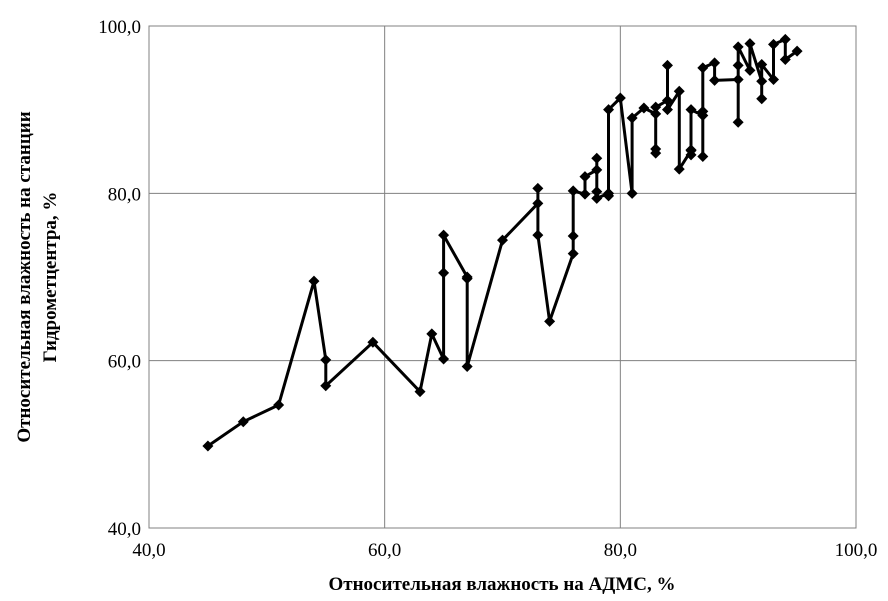  Describe the element at coordinates (504, 550) in the screenshot. I see `x-tick-labels: 40,0 60,0 80,0 100,0` at that location.